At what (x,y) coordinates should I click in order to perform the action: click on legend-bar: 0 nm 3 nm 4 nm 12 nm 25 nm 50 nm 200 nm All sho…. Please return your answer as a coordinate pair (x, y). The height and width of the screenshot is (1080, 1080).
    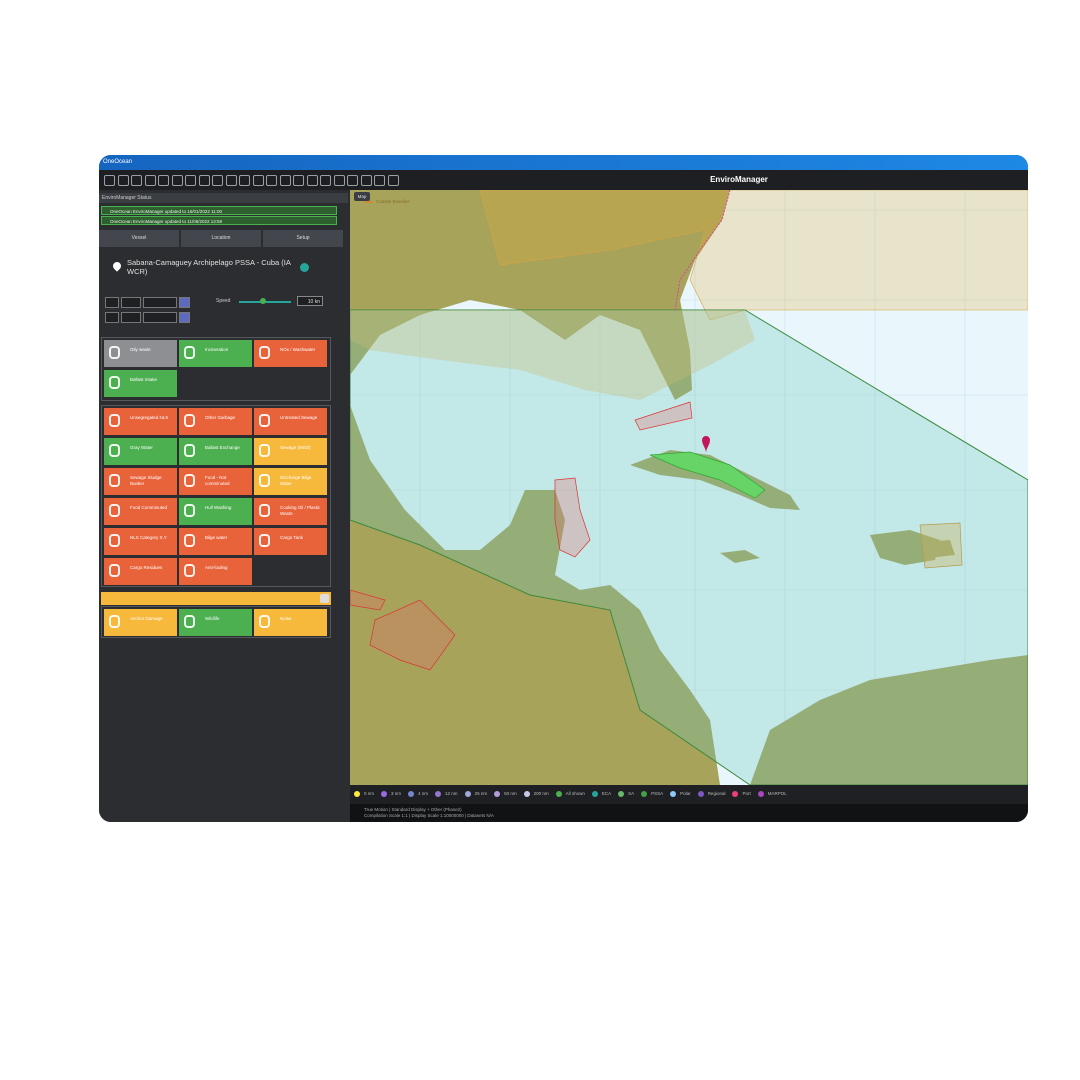
    Looking at the image, I should click on (689, 794).